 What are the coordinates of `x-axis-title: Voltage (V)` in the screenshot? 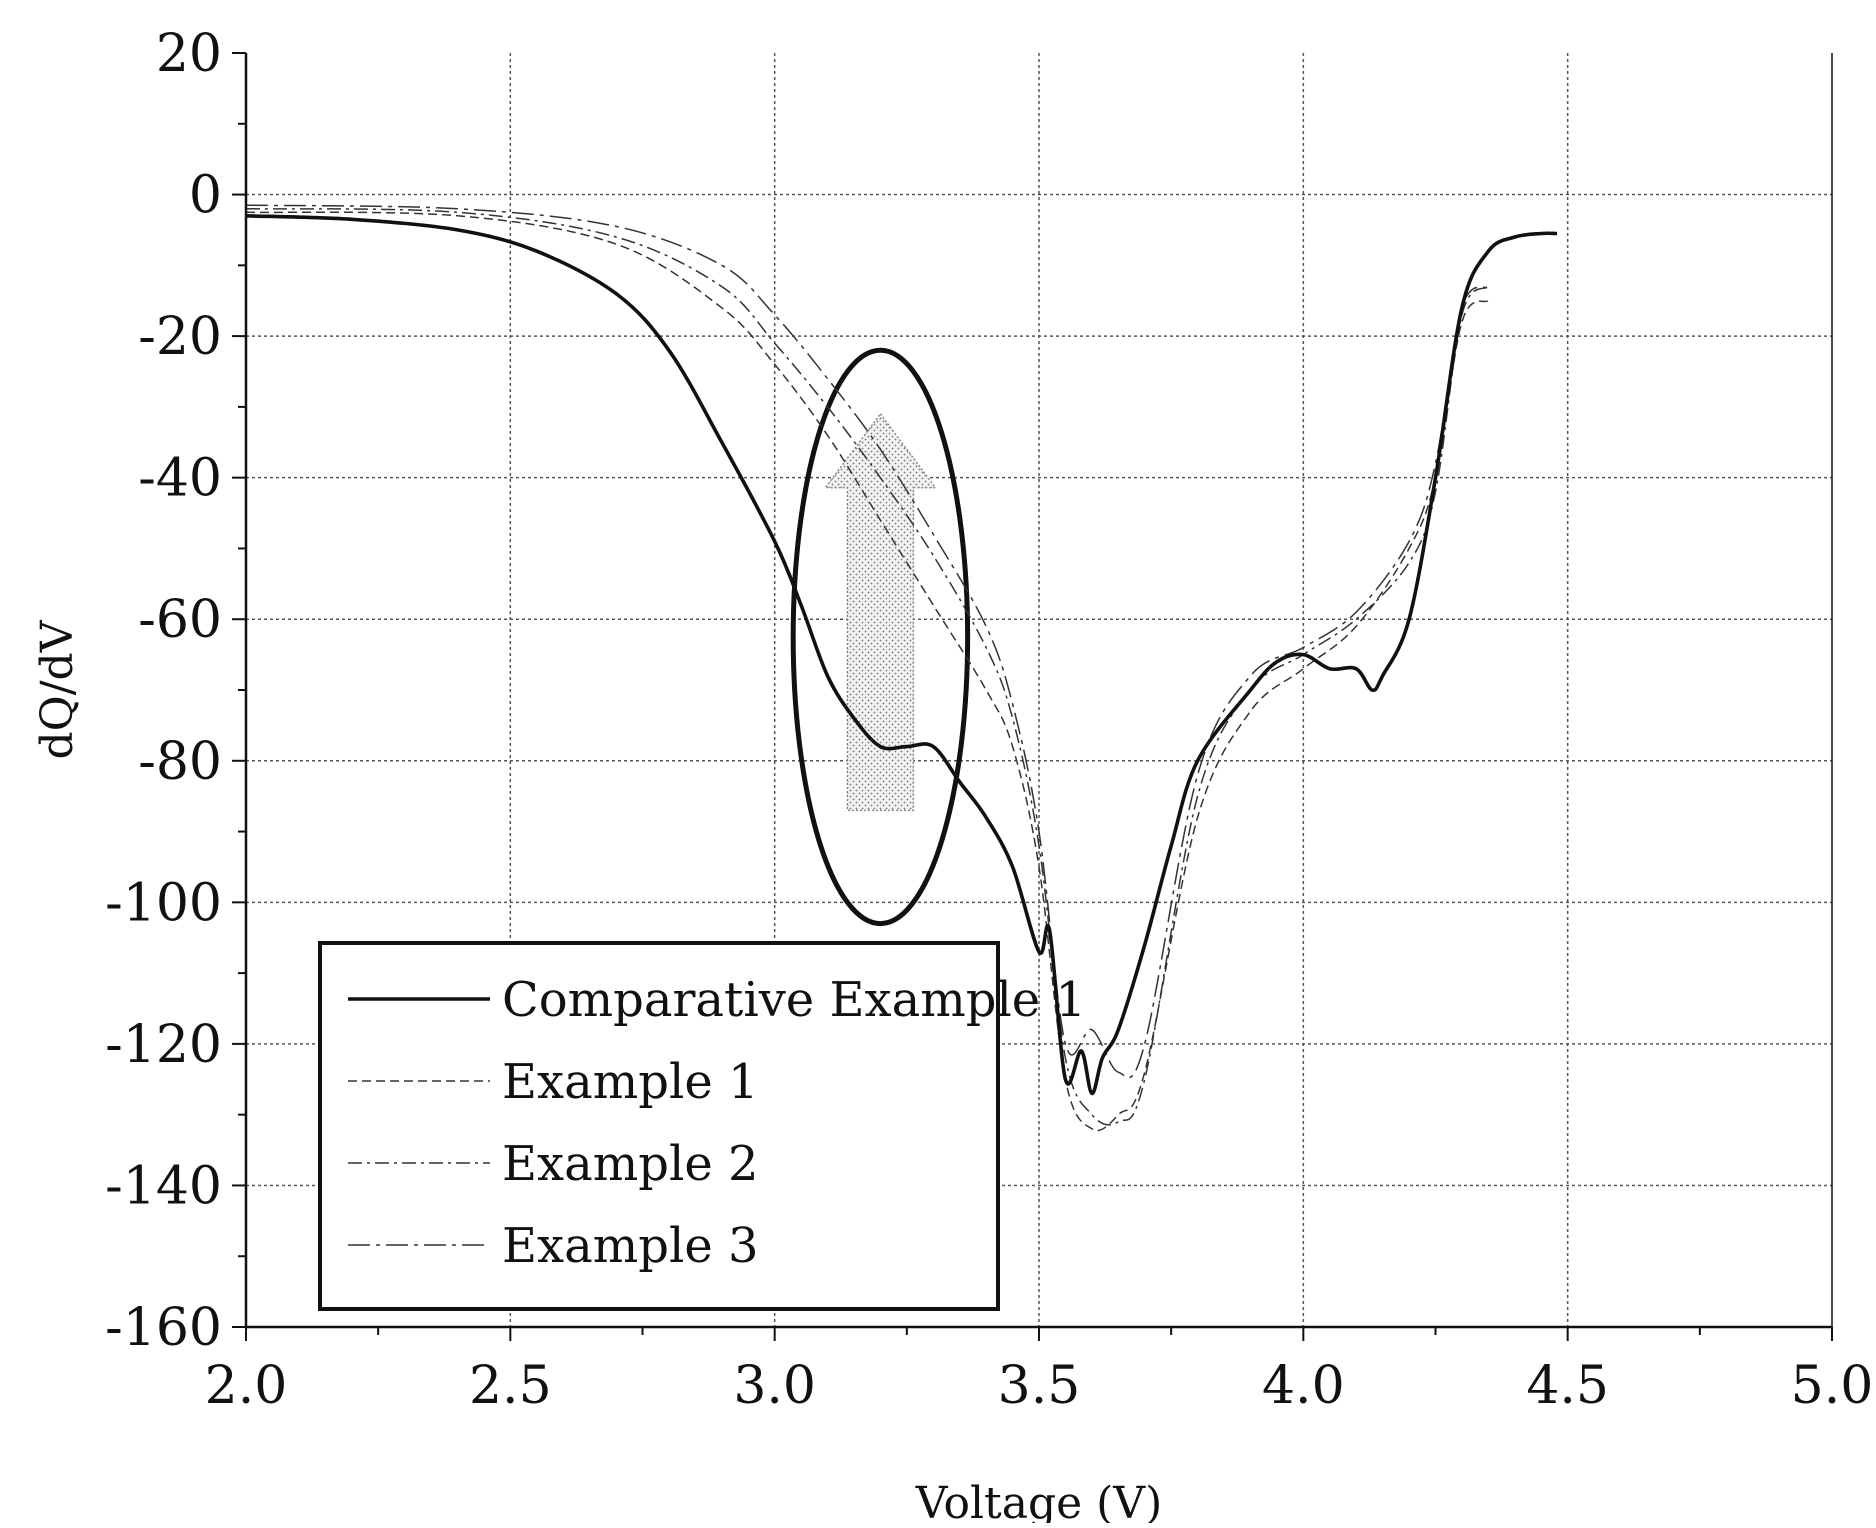 It's located at (1039, 1500).